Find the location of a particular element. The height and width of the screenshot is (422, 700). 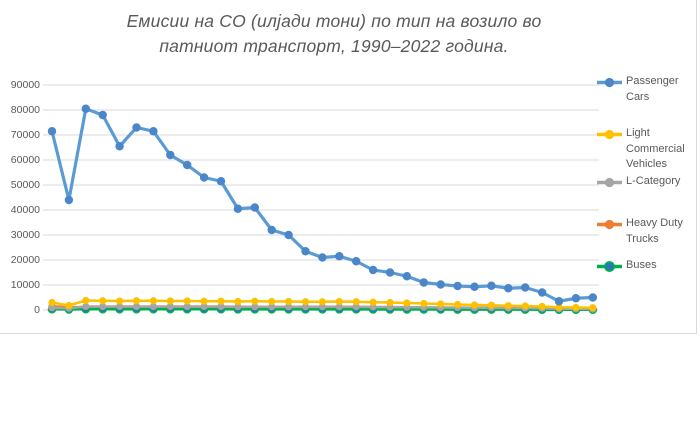

y-axis-tick-label: 60000 is located at coordinates (25, 159).